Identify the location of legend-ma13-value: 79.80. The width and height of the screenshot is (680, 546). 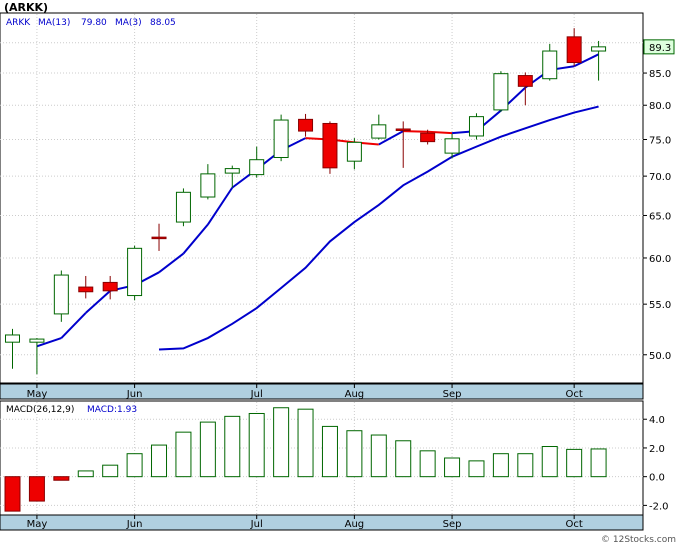
(94, 23).